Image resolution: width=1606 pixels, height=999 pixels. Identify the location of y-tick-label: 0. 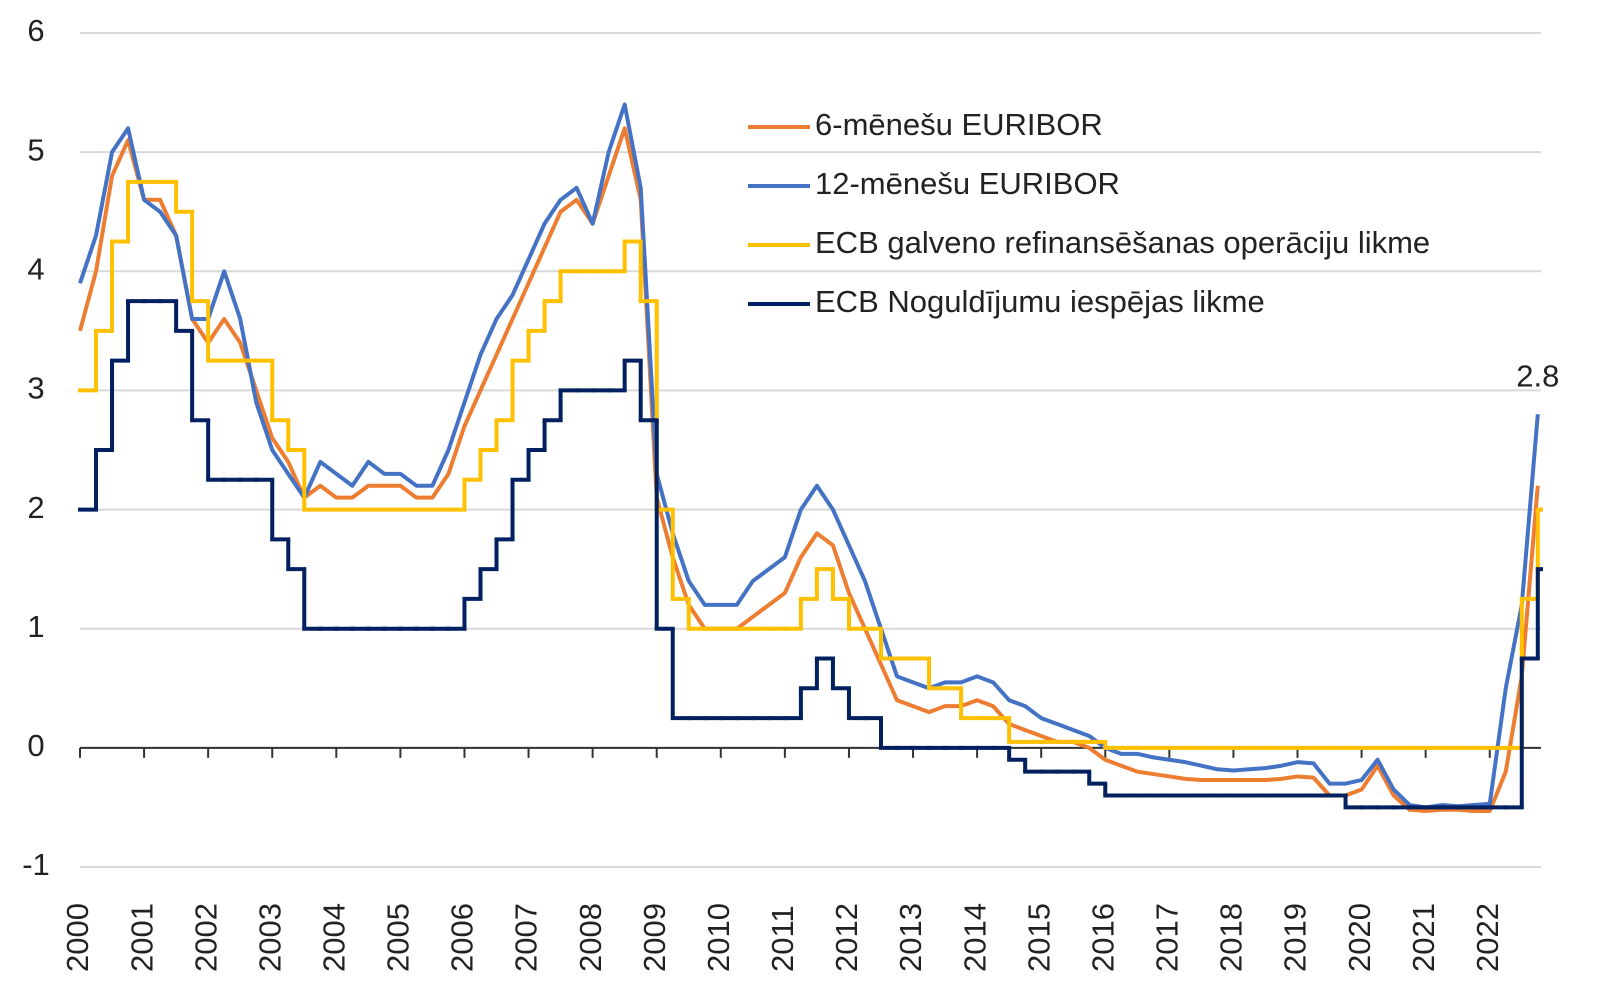
(35, 745).